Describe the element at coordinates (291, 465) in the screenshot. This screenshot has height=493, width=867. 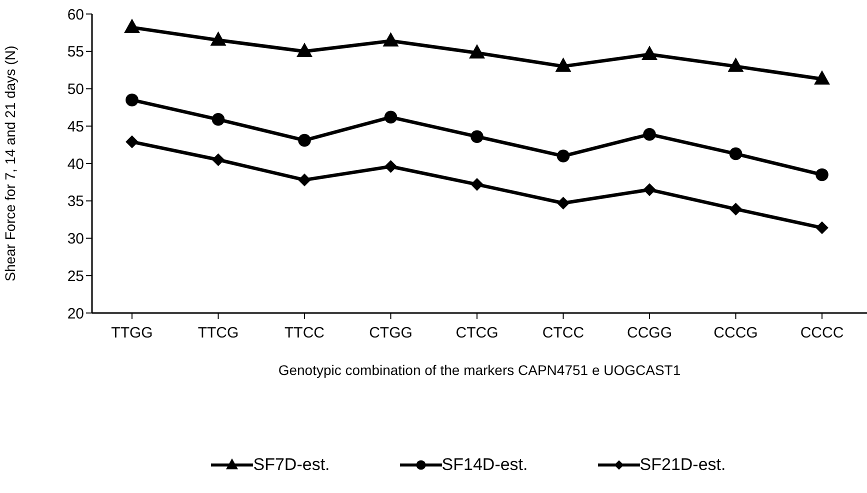
I see `legend-label: SF7D-est.` at that location.